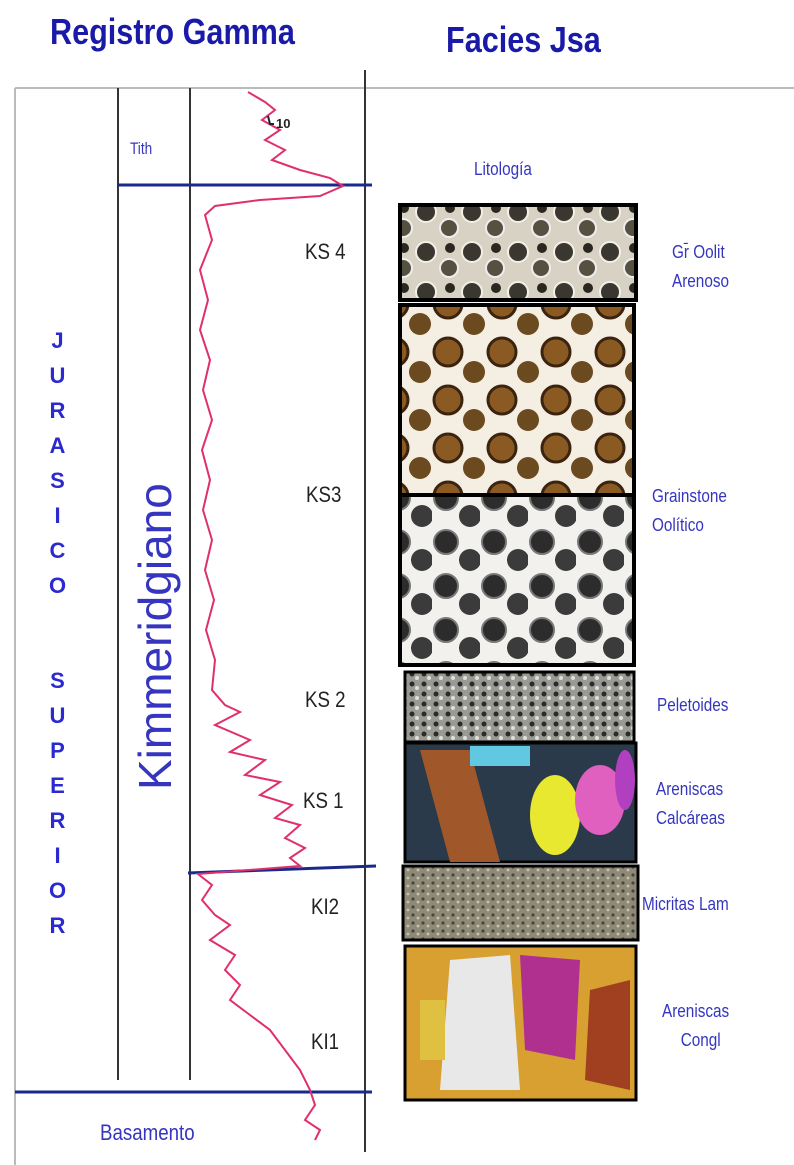 Image resolution: width=794 pixels, height=1165 pixels. I want to click on facies-line: Gr̄ Oolit, so click(698, 252).